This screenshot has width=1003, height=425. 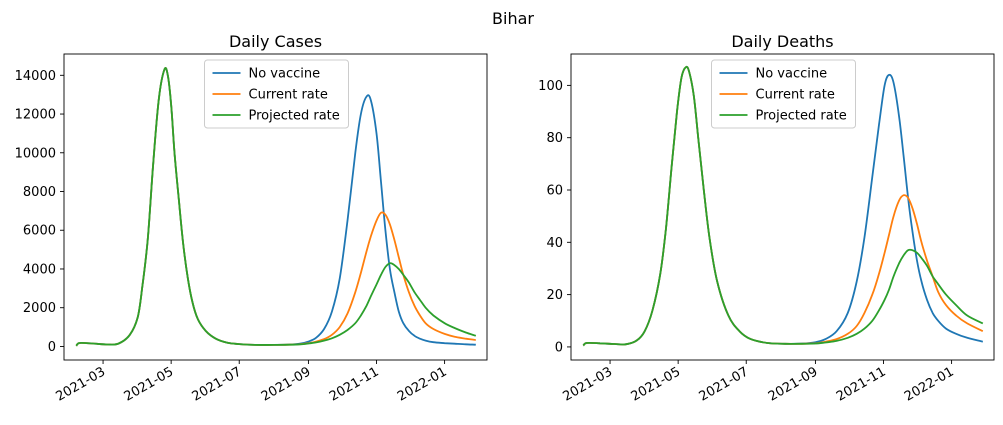 What do you see at coordinates (554, 191) in the screenshot?
I see `y-tick-label: 60` at bounding box center [554, 191].